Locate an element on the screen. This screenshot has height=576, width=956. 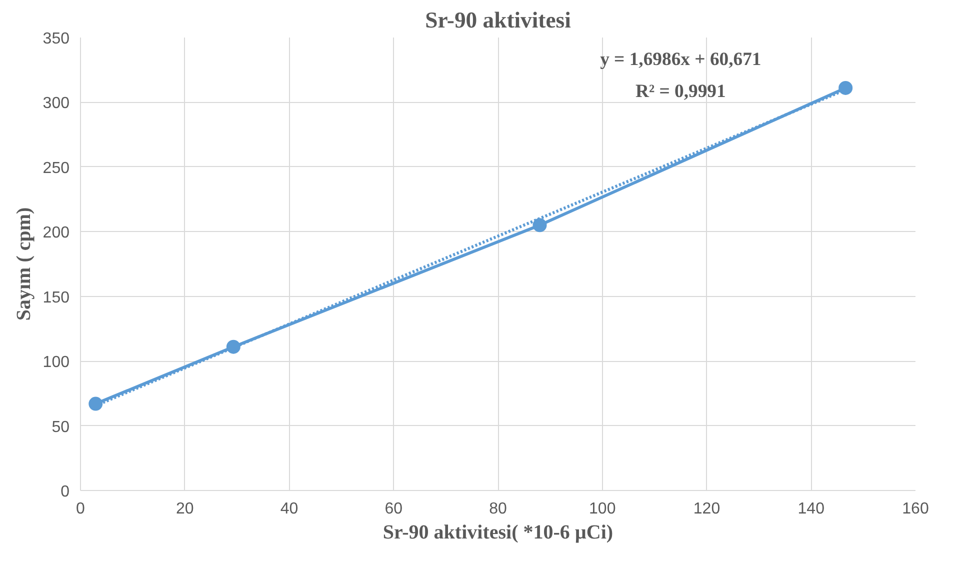
y-tick-label: 300 is located at coordinates (56, 103).